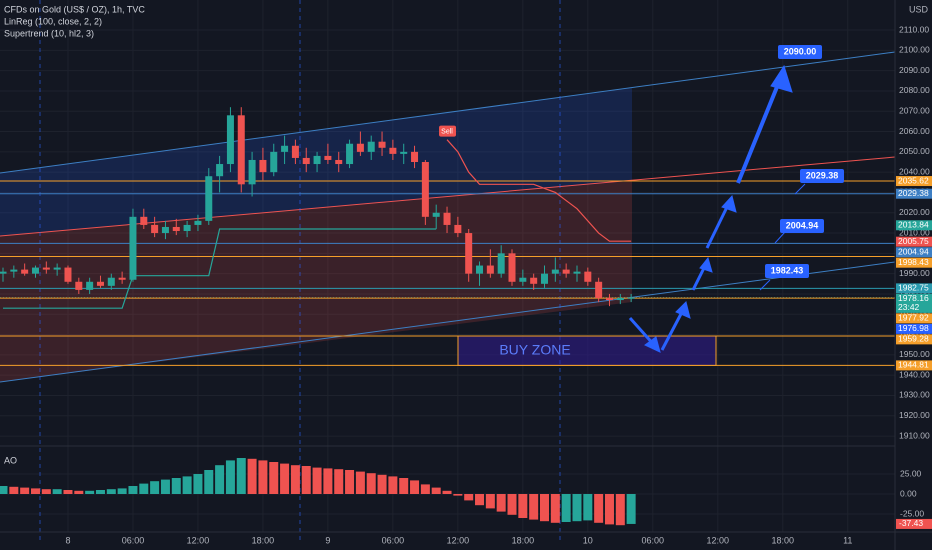  Describe the element at coordinates (800, 51) in the screenshot. I see `callout-label: 2090.00` at that location.